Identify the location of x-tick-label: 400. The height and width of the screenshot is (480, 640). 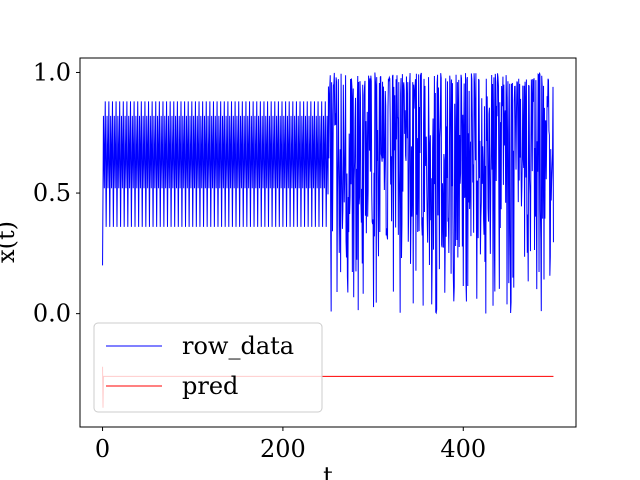
(463, 449).